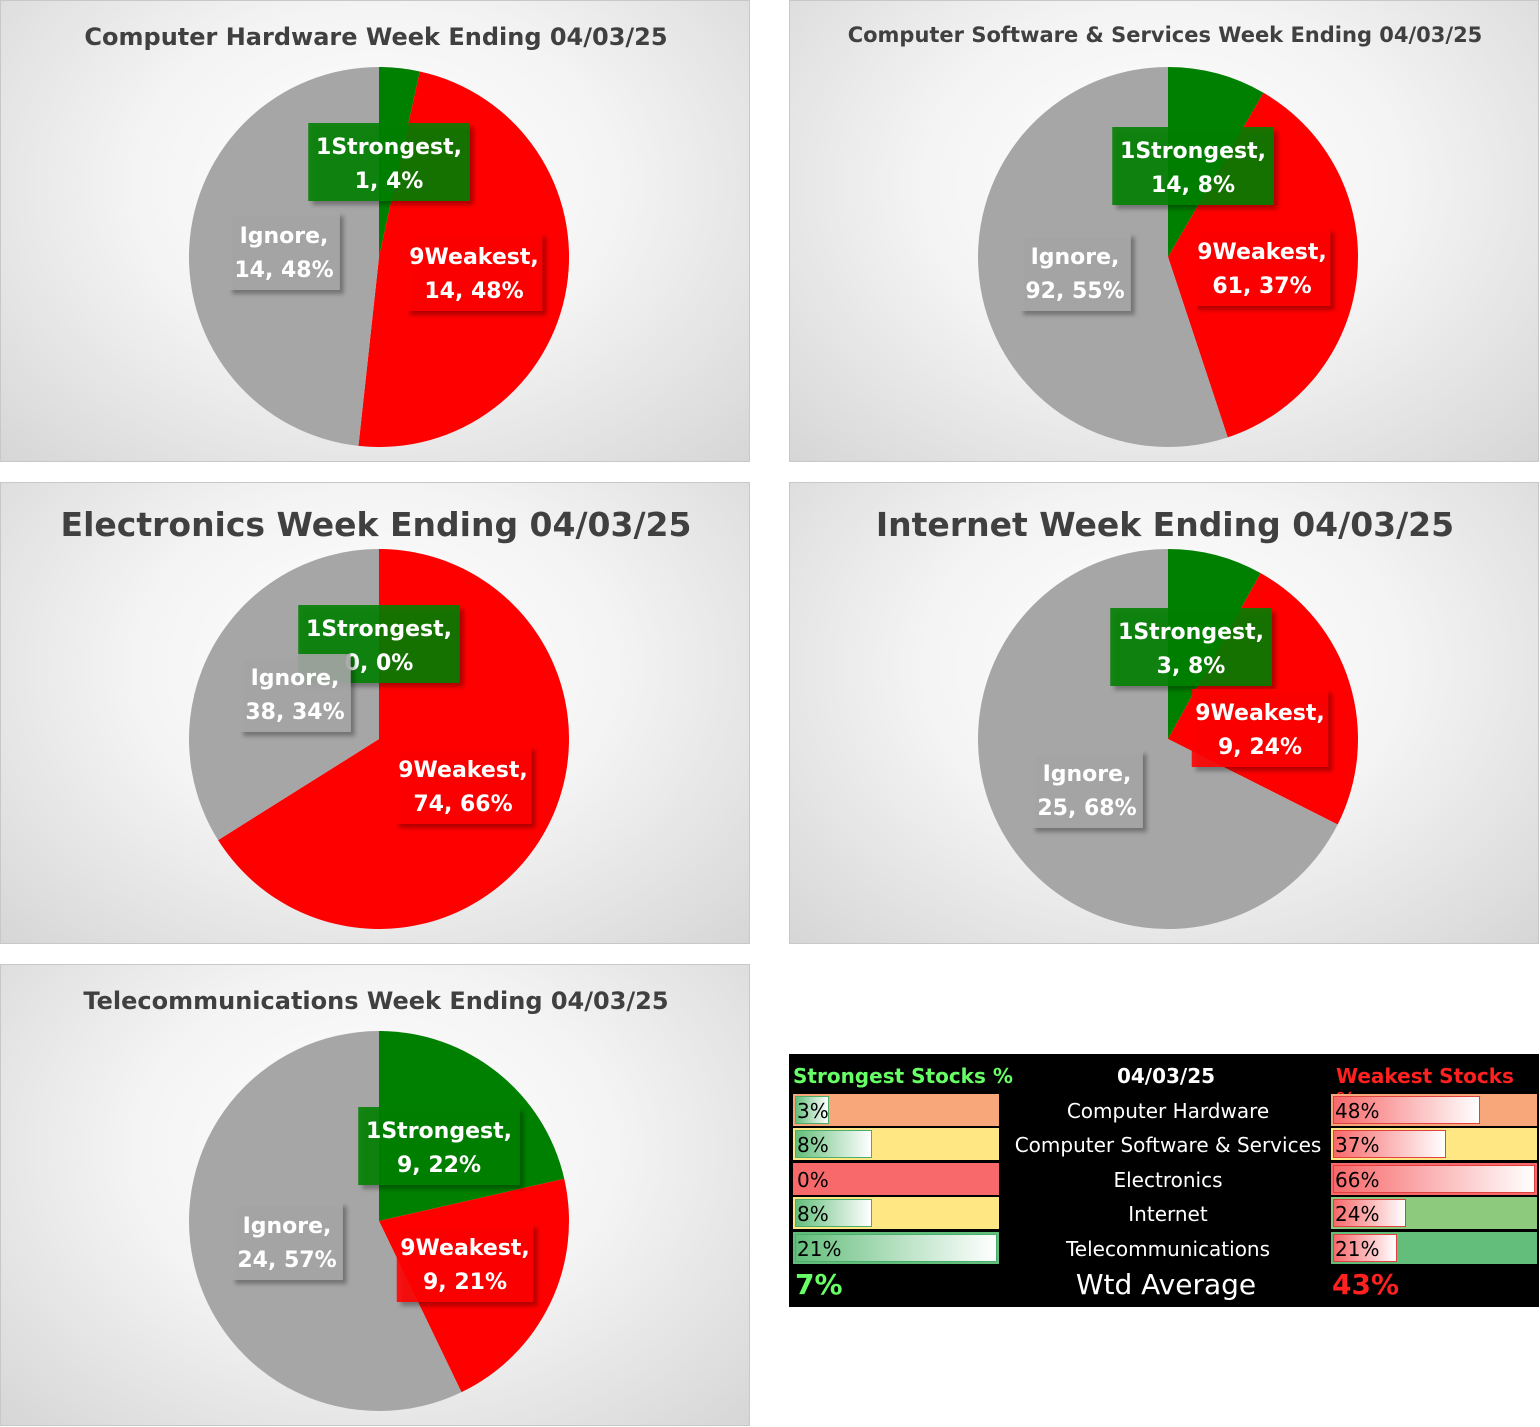 The height and width of the screenshot is (1427, 1540). What do you see at coordinates (294, 712) in the screenshot?
I see `data-label-value: 38, 34%` at bounding box center [294, 712].